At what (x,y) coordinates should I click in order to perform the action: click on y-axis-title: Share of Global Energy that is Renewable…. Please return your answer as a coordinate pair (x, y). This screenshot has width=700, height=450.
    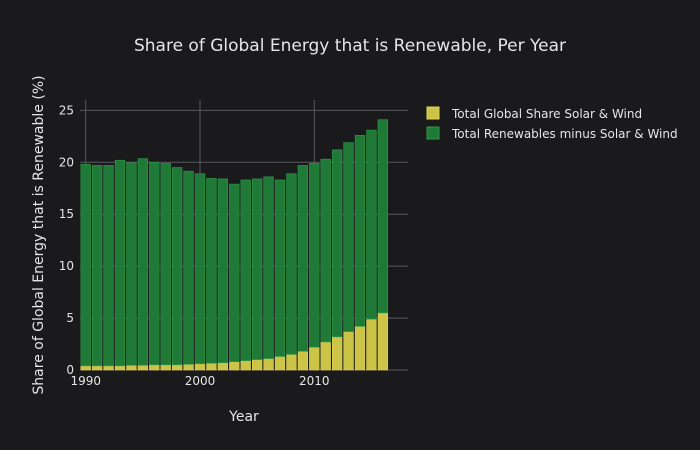
    Looking at the image, I should click on (39, 234).